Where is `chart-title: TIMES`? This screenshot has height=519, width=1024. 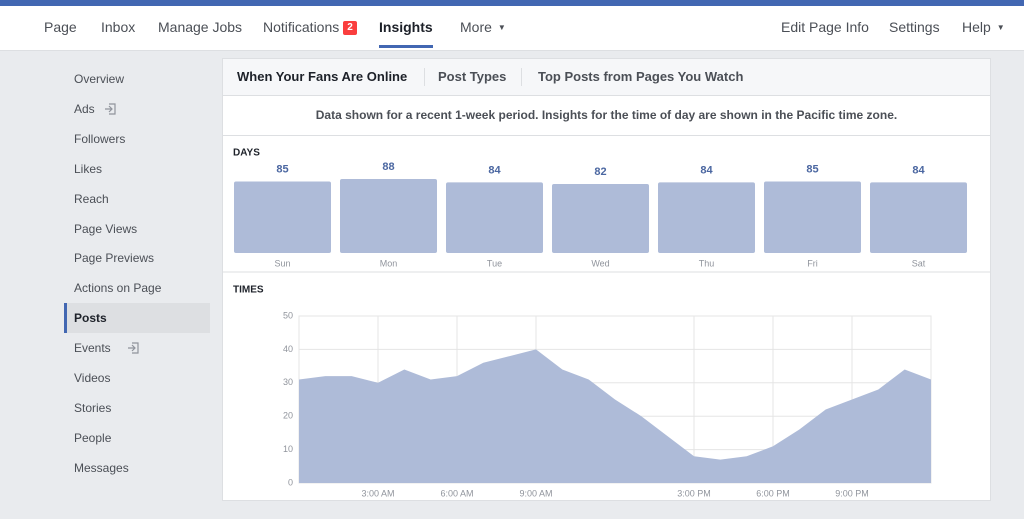
chart-title: TIMES is located at coordinates (248, 290).